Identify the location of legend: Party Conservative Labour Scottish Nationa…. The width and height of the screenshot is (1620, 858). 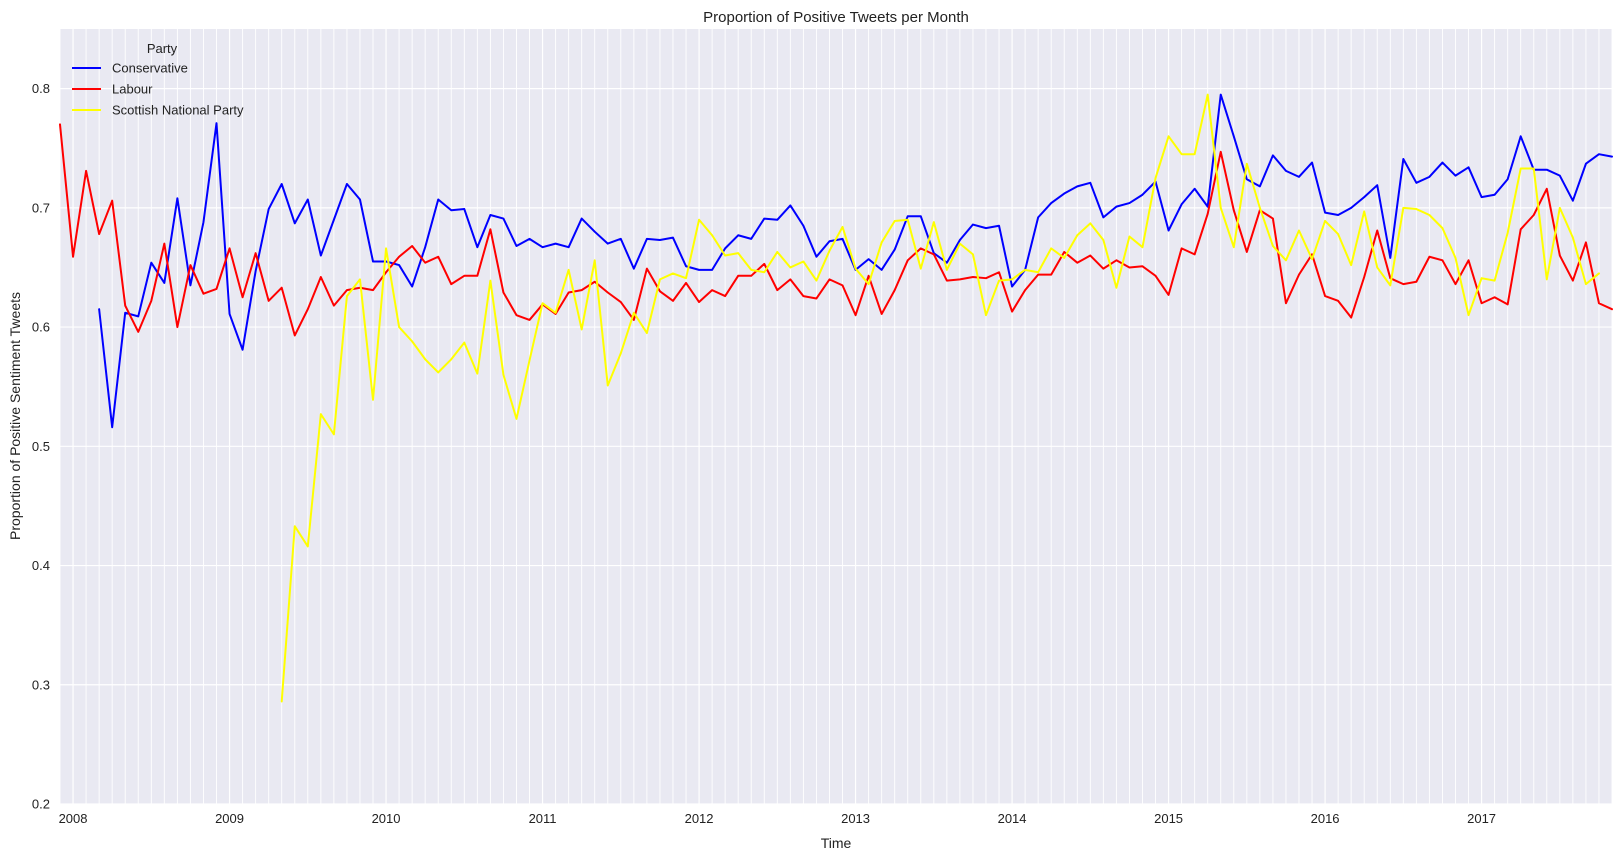
(158, 79).